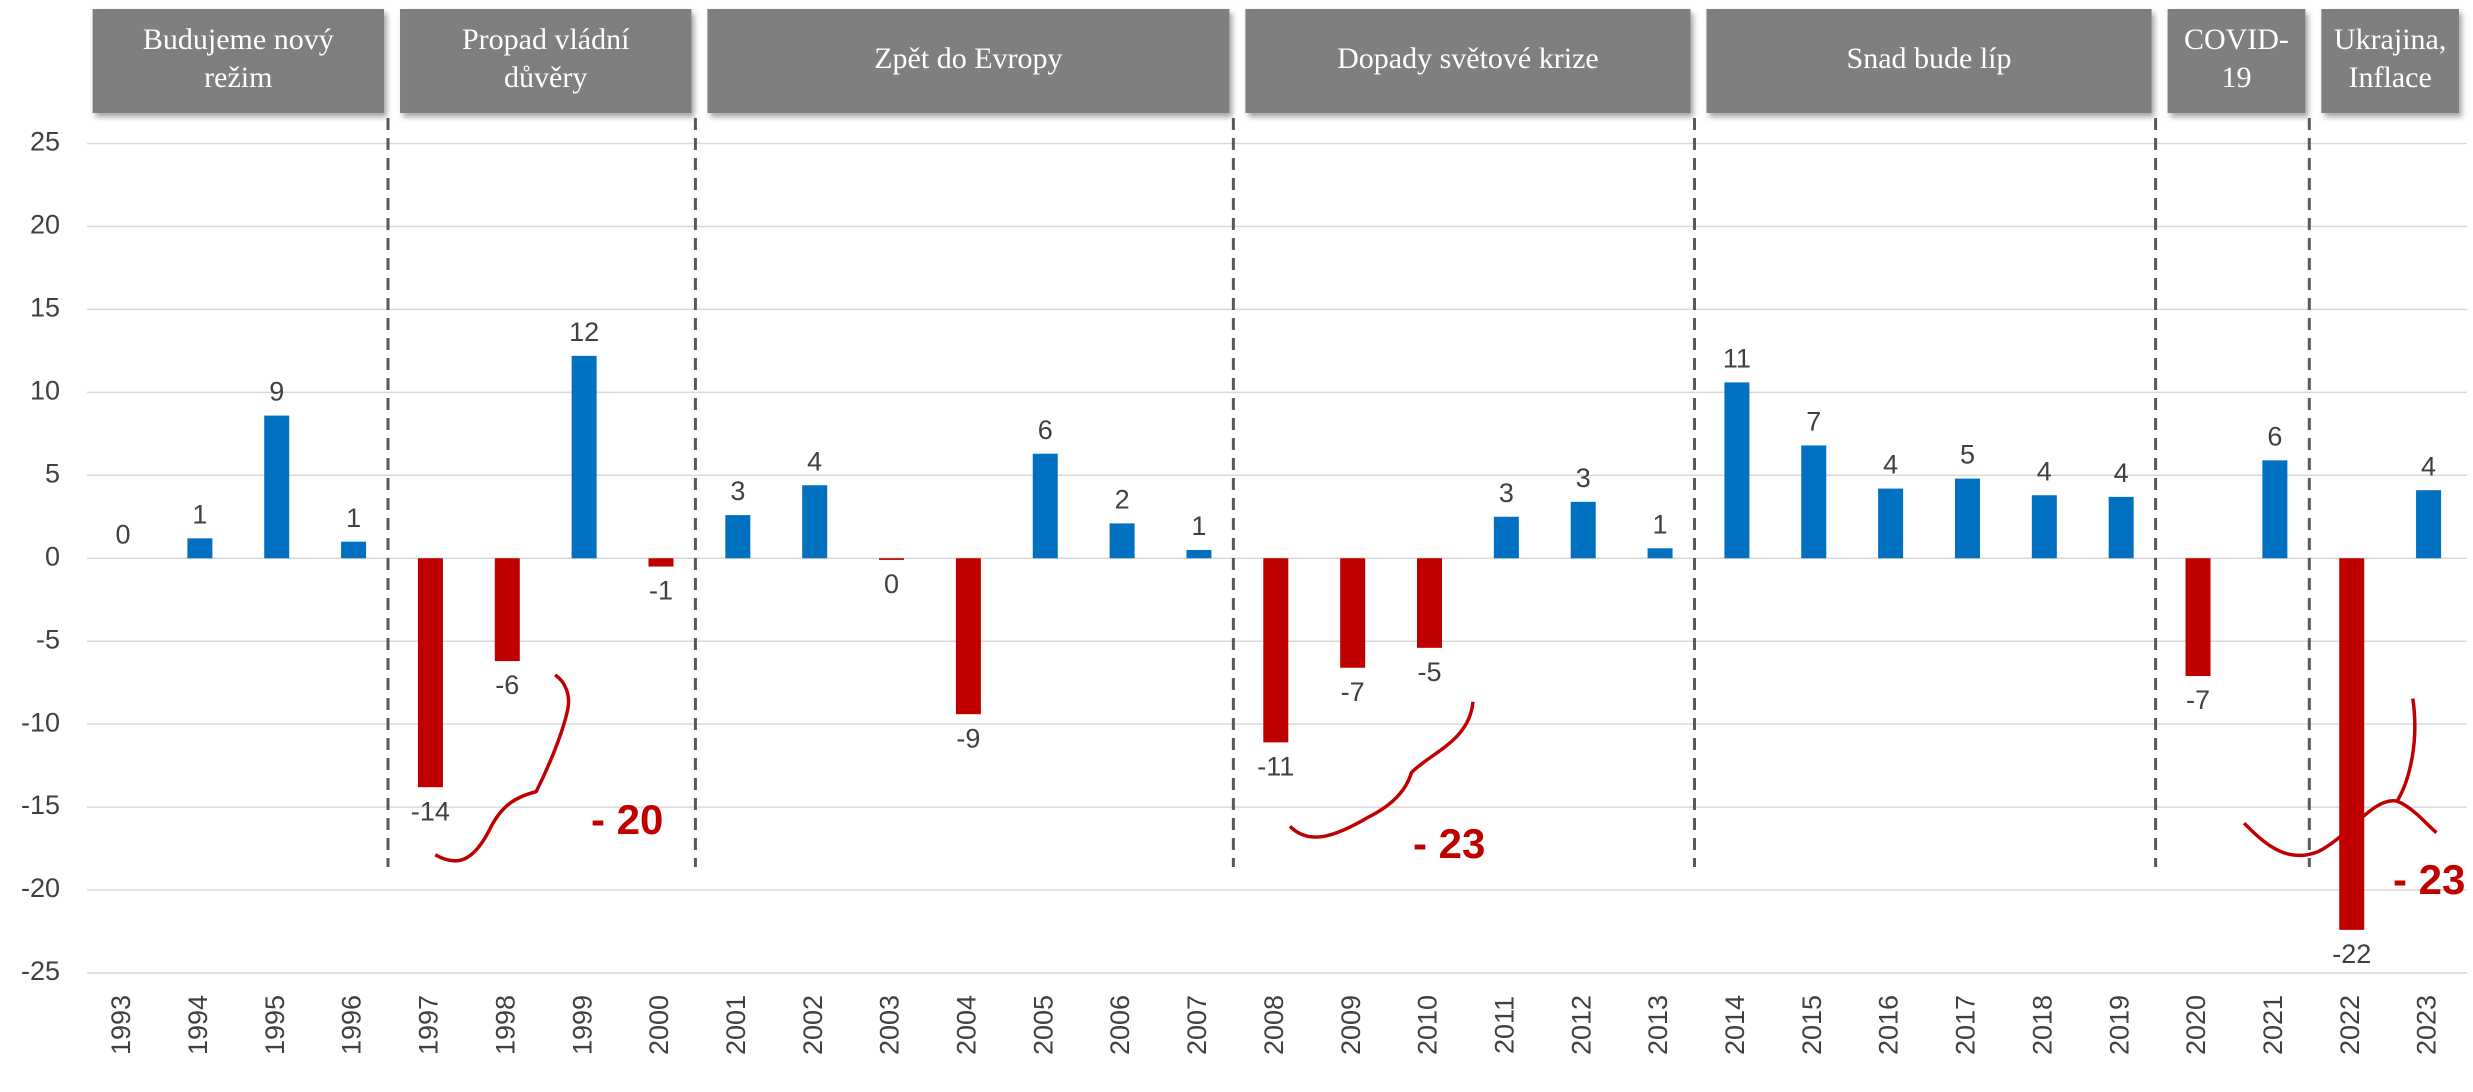 Image resolution: width=2473 pixels, height=1092 pixels. I want to click on x-tick-label: 1999, so click(582, 1025).